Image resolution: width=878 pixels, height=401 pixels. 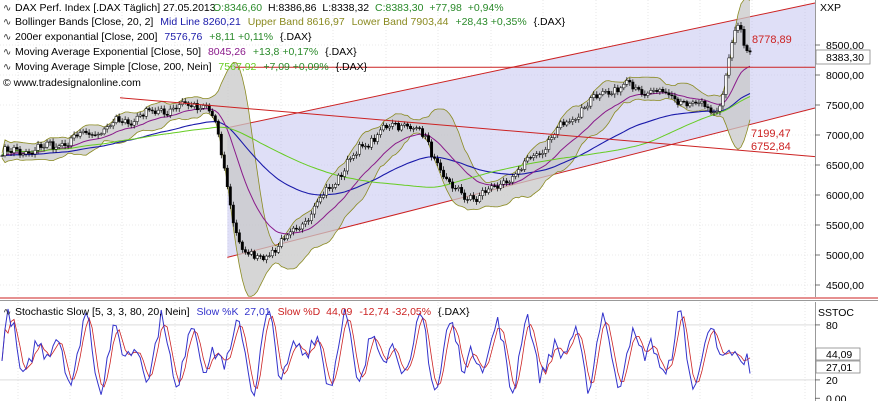 What do you see at coordinates (845, 286) in the screenshot?
I see `price-axis-tick: 4500,00` at bounding box center [845, 286].